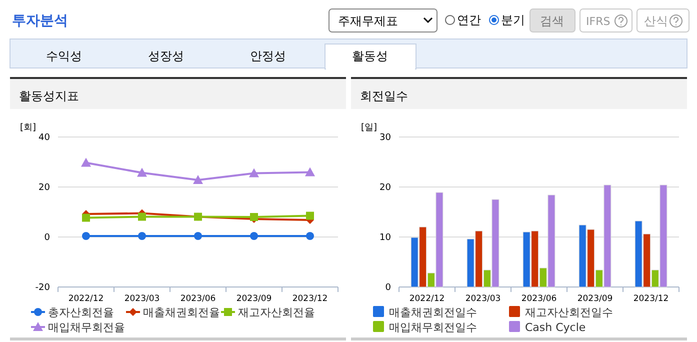 Image resolution: width=697 pixels, height=342 pixels. What do you see at coordinates (555, 327) in the screenshot?
I see `legend-label: Cash Cycle` at bounding box center [555, 327].